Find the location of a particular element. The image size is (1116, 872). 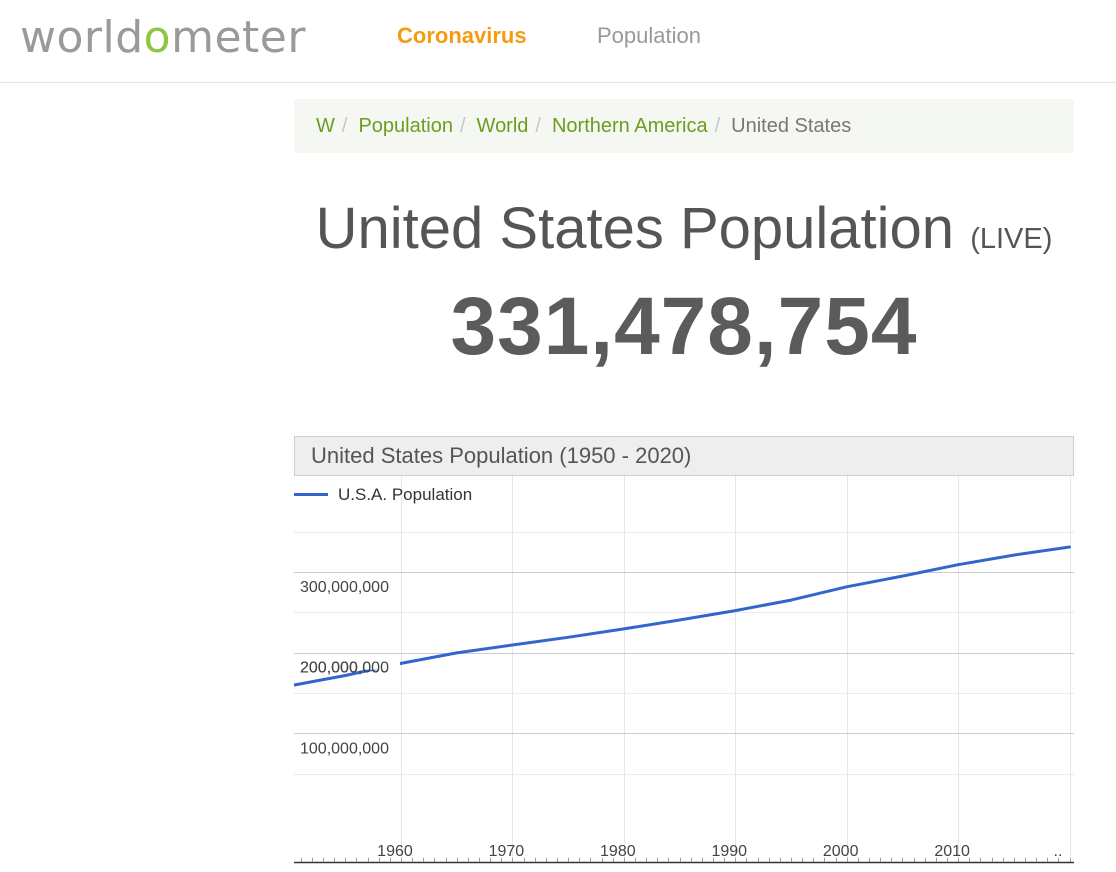

x-tick-label: 1990 is located at coordinates (729, 851).